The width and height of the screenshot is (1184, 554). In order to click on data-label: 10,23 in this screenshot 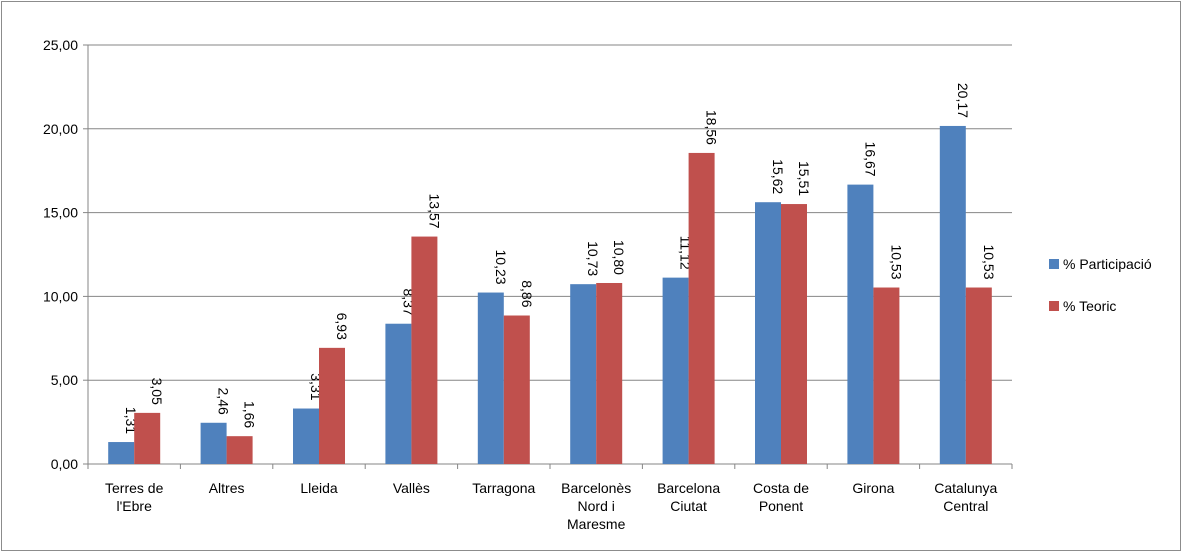, I will do `click(501, 266)`.